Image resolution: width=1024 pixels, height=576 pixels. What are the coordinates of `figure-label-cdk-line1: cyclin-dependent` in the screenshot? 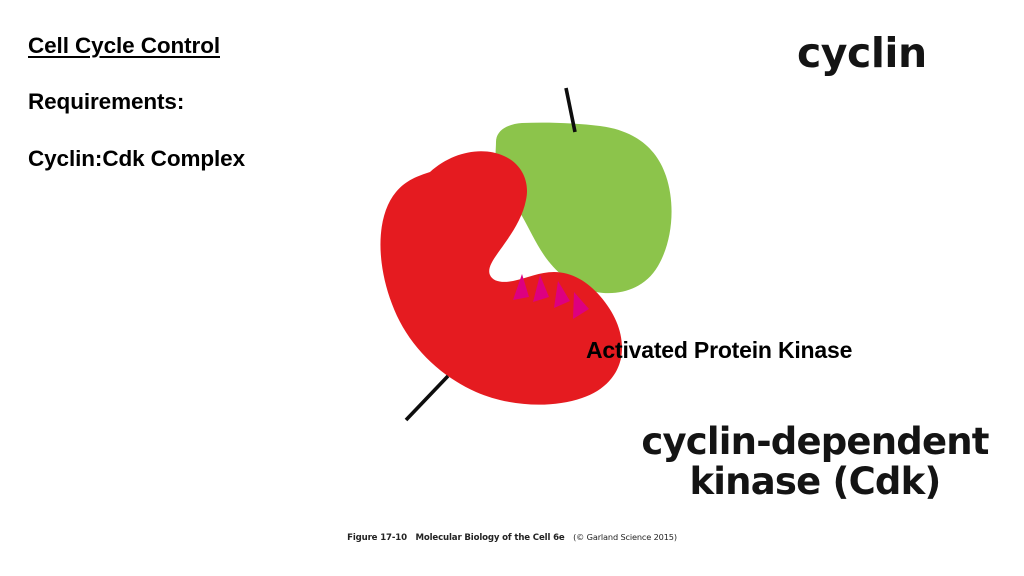 It's located at (815, 441).